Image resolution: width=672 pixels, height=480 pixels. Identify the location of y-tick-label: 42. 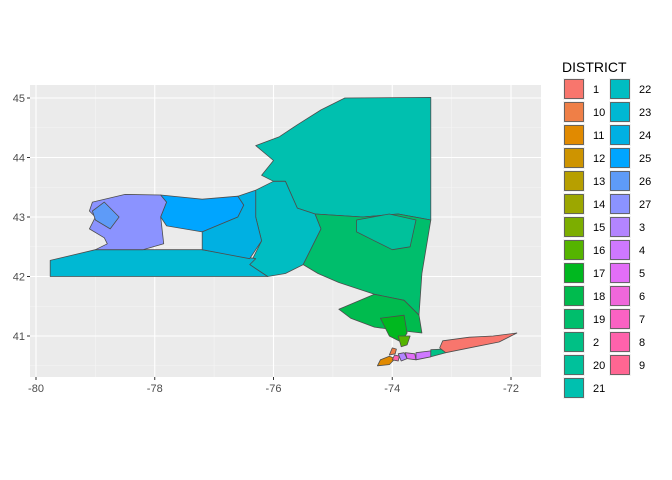
(19, 278).